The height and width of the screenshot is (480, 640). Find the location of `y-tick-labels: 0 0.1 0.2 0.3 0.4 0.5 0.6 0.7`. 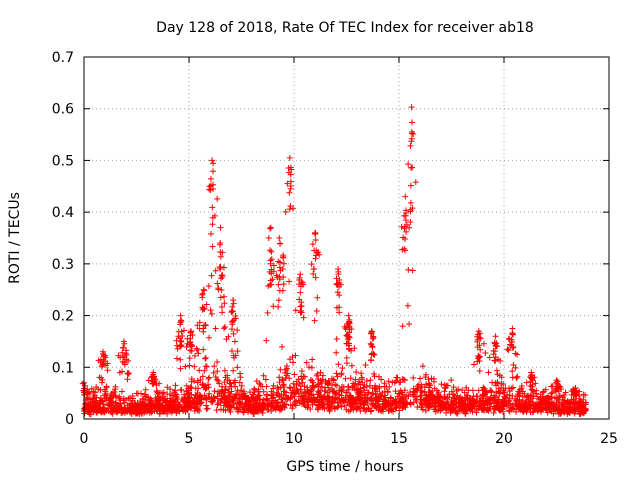

y-tick-labels: 0 0.1 0.2 0.3 0.4 0.5 0.6 0.7 is located at coordinates (63, 239).